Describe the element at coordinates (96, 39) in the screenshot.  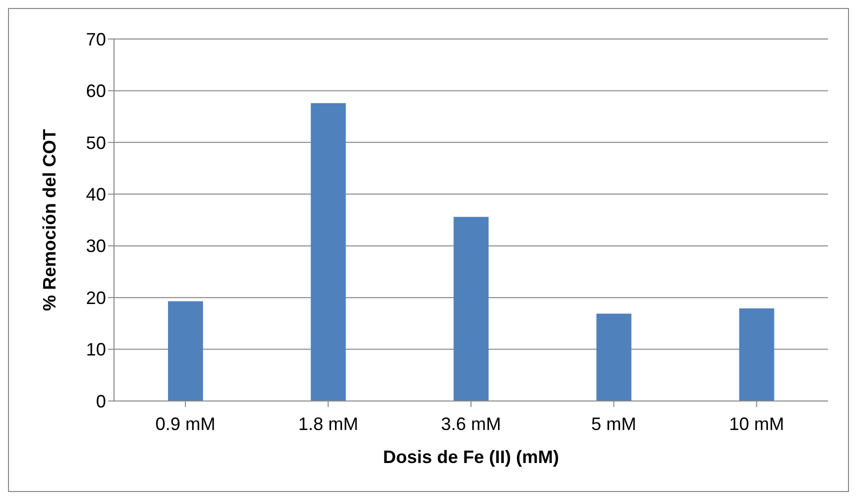
I see `y-tick-label: 70` at that location.